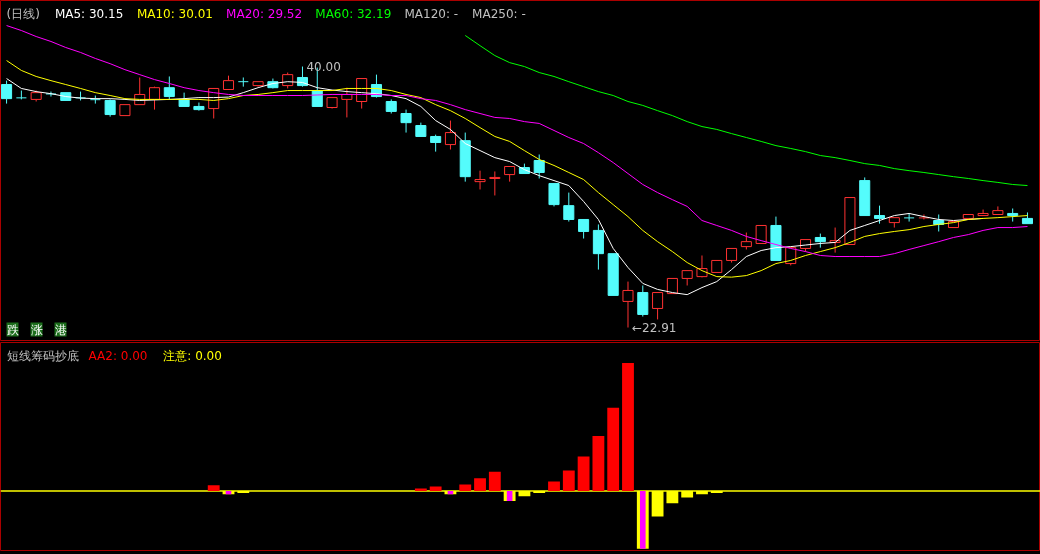 Image resolution: width=1040 pixels, height=554 pixels. Describe the element at coordinates (431, 13) in the screenshot. I see `text: MA120: -` at that location.